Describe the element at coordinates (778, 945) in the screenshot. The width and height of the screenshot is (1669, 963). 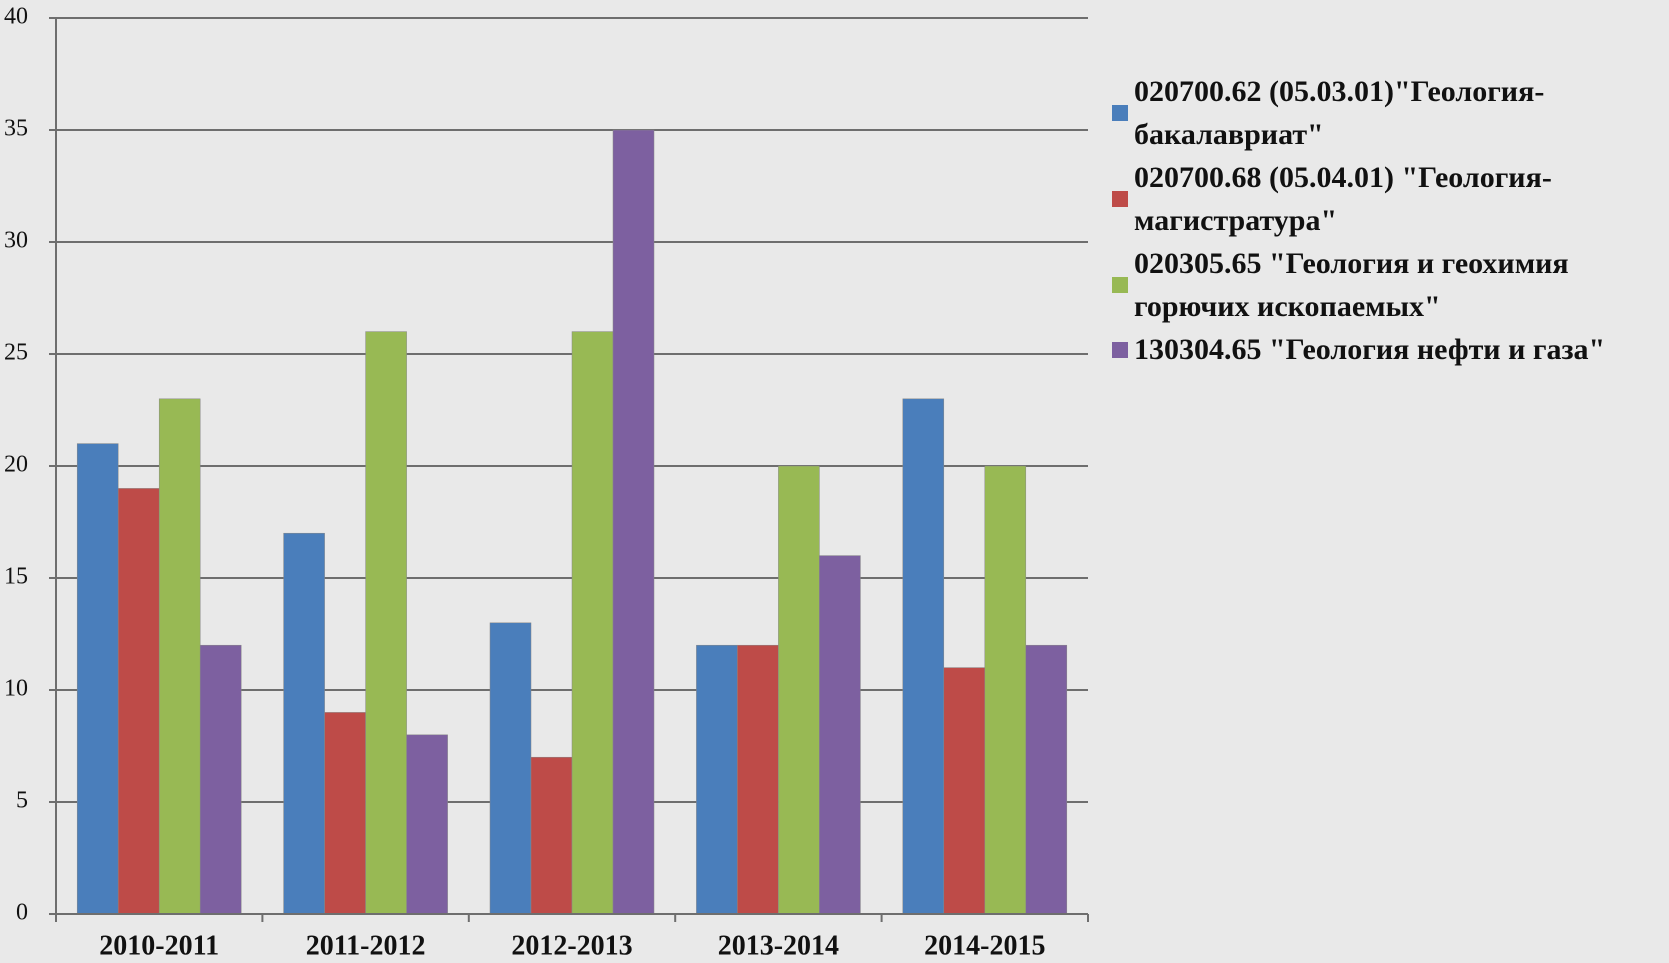
I see `x-tick-label: 2013-2014` at that location.